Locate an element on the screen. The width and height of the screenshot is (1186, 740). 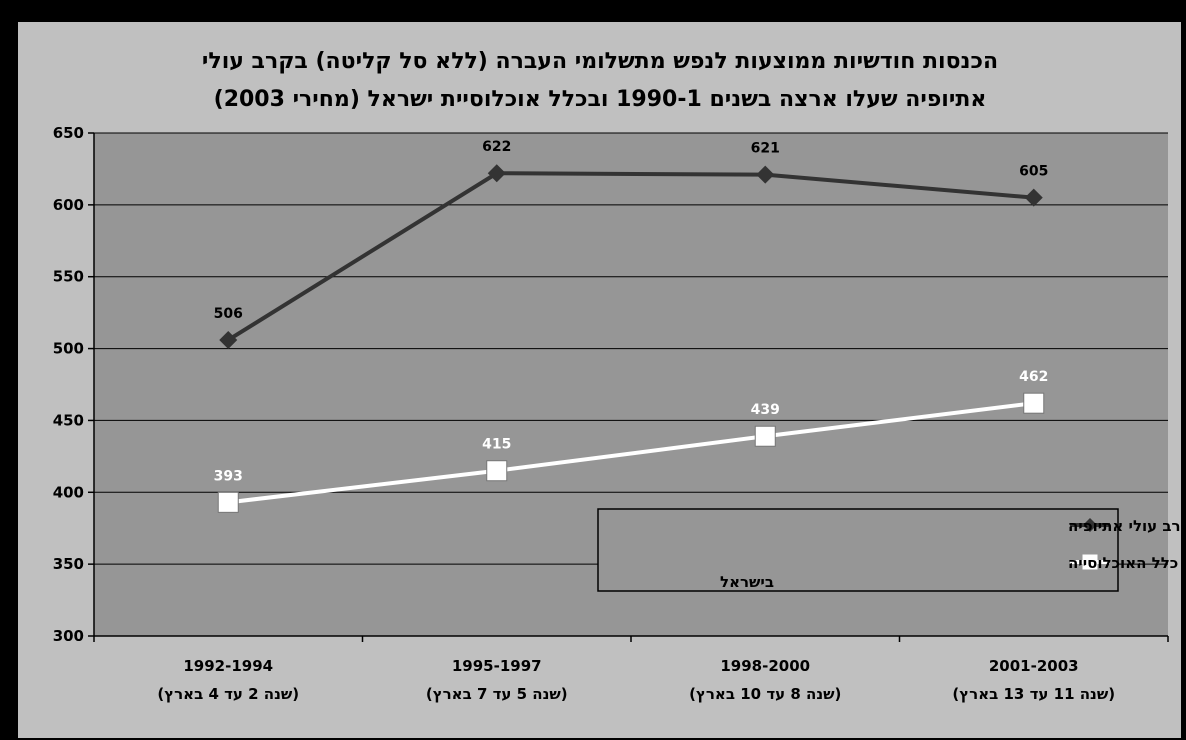
y-tick-labels: 650 600 550 500 450 400 350 300 is located at coordinates (68, 384).